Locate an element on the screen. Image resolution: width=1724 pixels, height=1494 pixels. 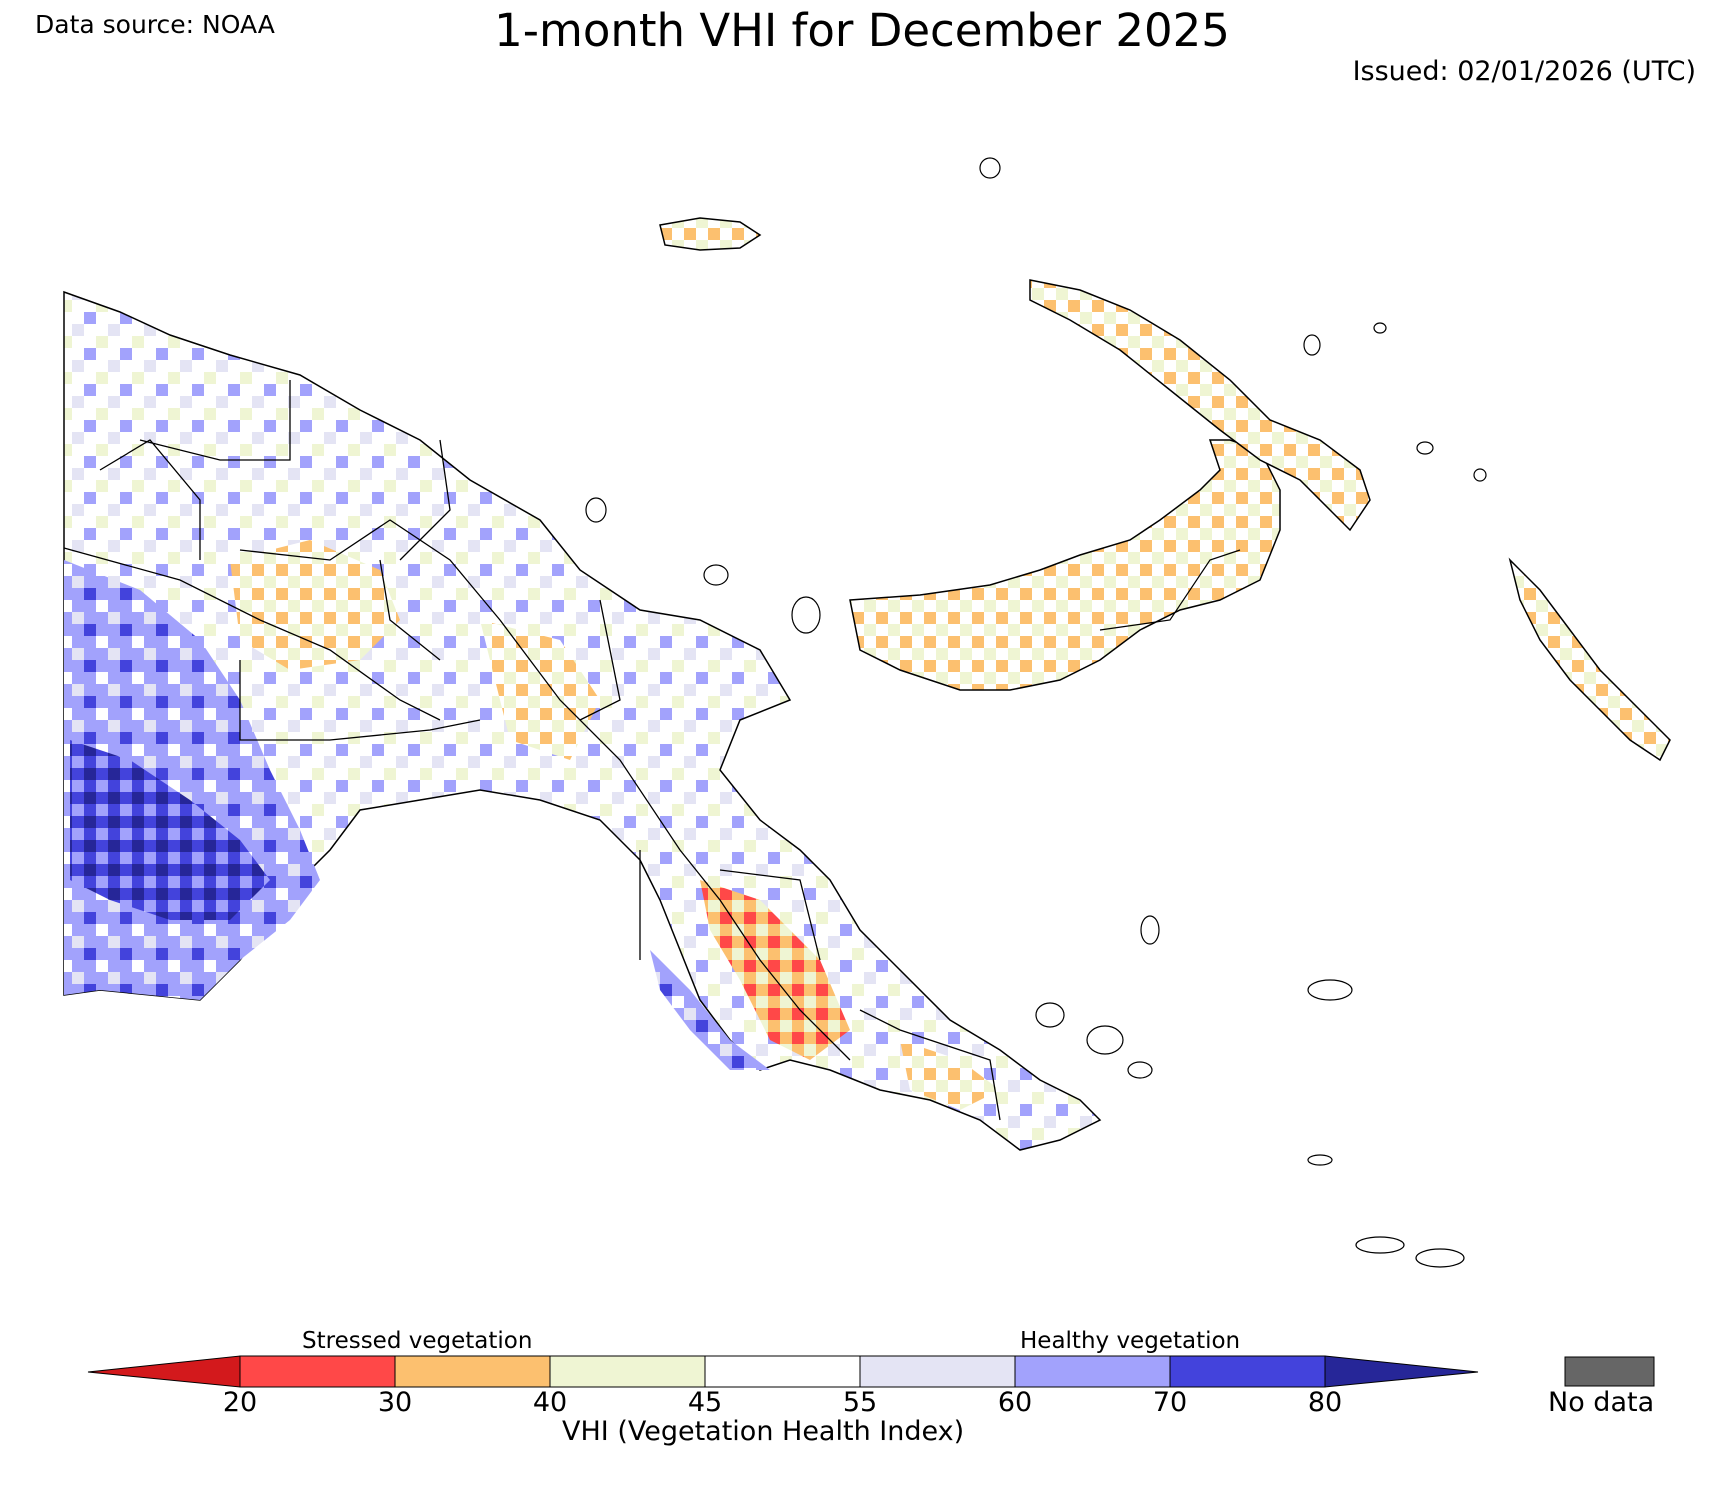
data-source-label: Data source: NOAA is located at coordinates (155, 24).